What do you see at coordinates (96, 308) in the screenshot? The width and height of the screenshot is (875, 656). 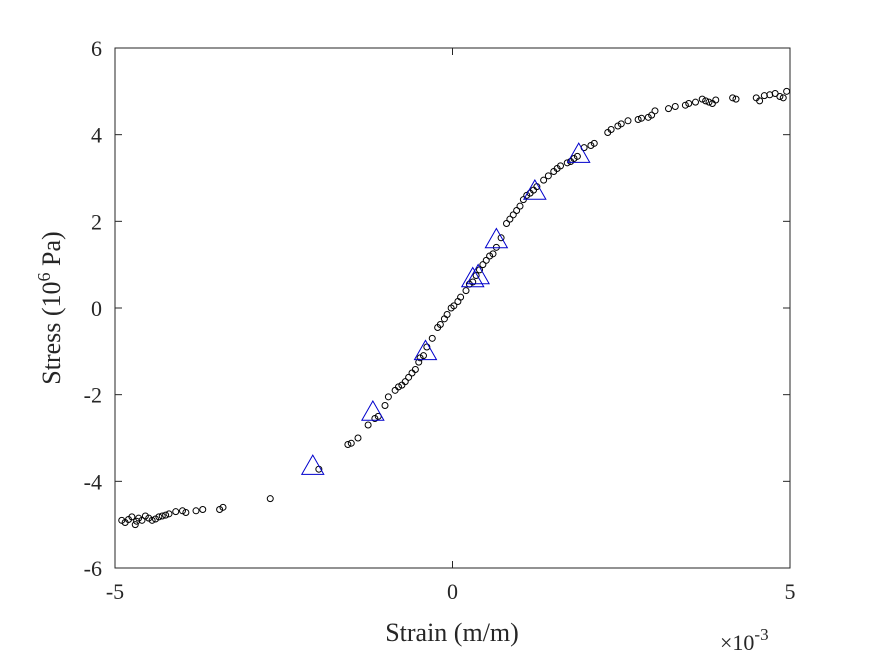 I see `y-tick-label: 0` at bounding box center [96, 308].